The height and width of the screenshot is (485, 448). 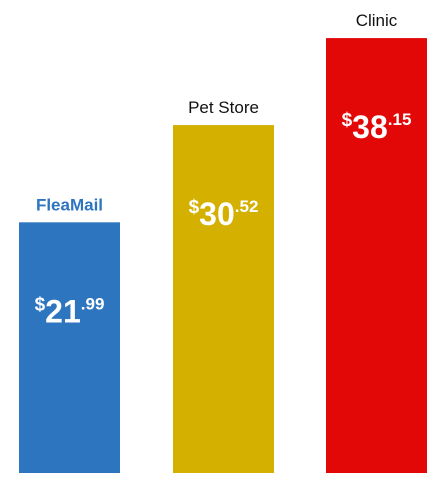 I want to click on value-cents-clinic: .15, so click(x=400, y=119).